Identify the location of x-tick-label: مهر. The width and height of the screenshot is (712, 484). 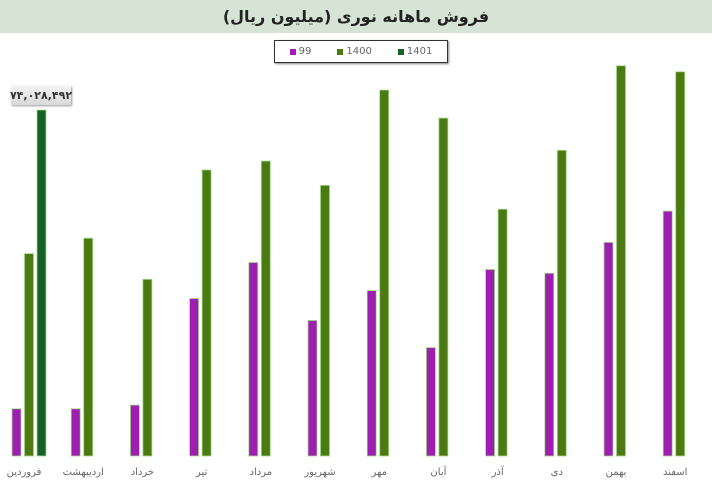
(378, 472).